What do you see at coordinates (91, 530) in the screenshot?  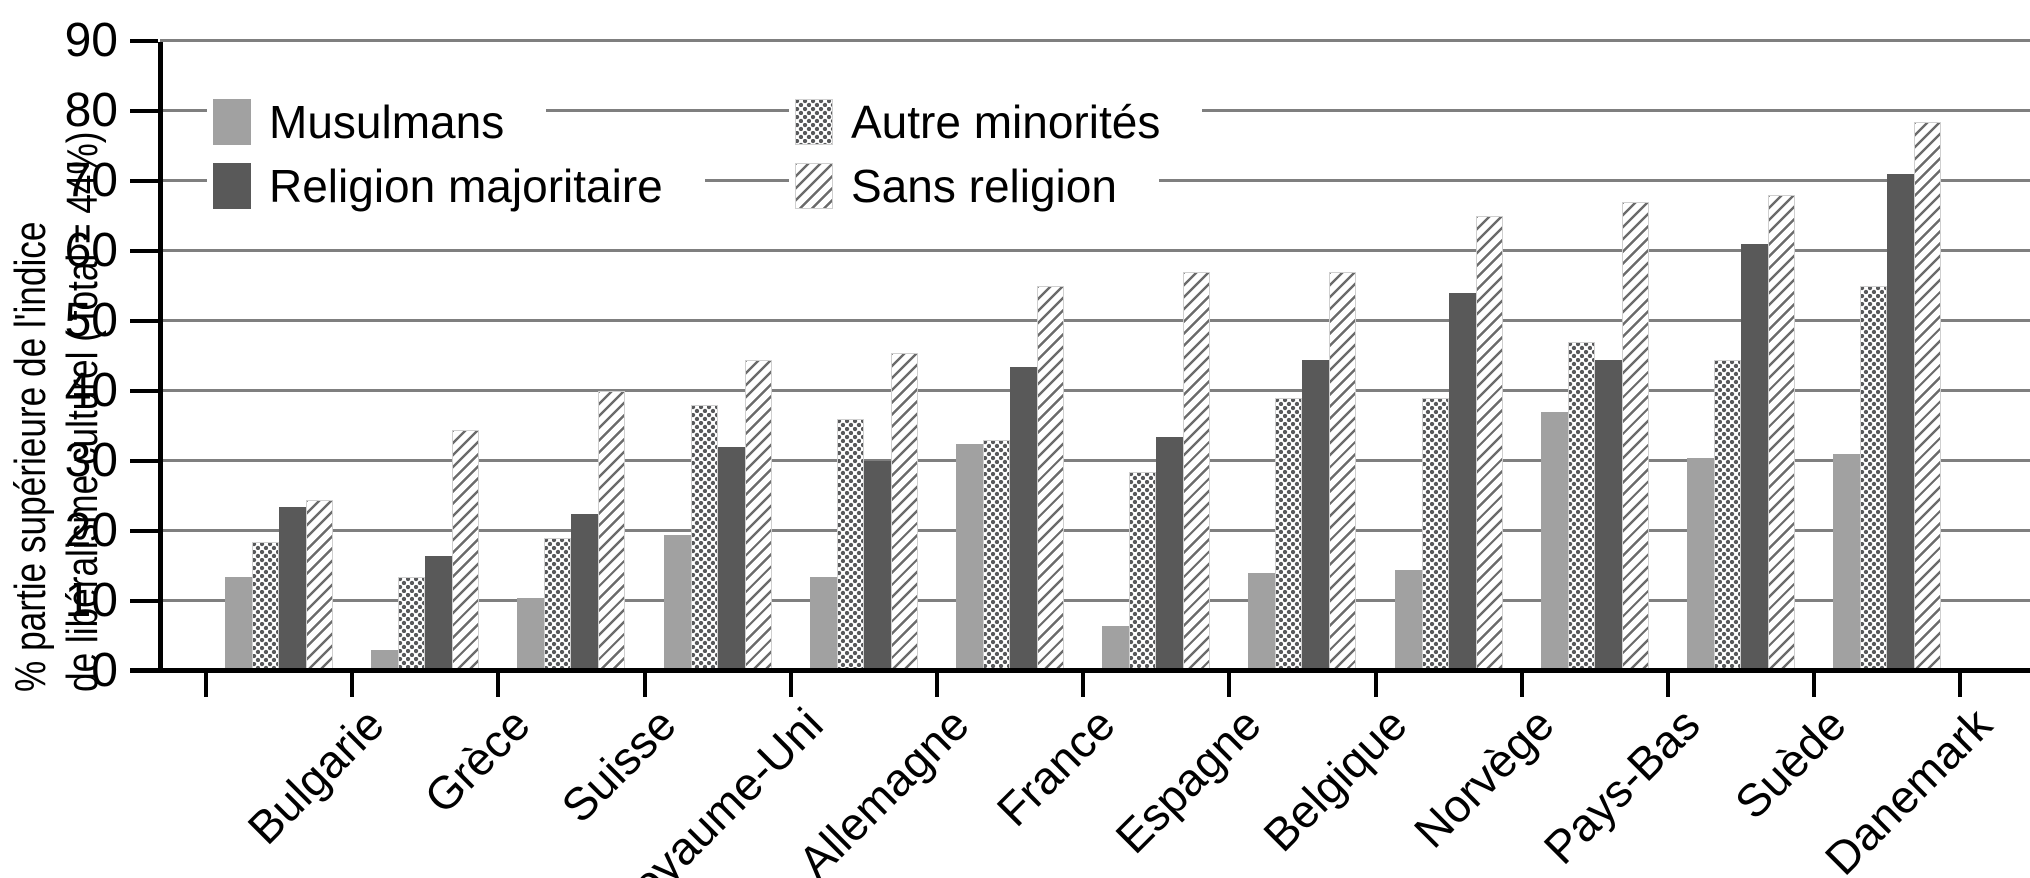 I see `y-tick-label: 20` at bounding box center [91, 530].